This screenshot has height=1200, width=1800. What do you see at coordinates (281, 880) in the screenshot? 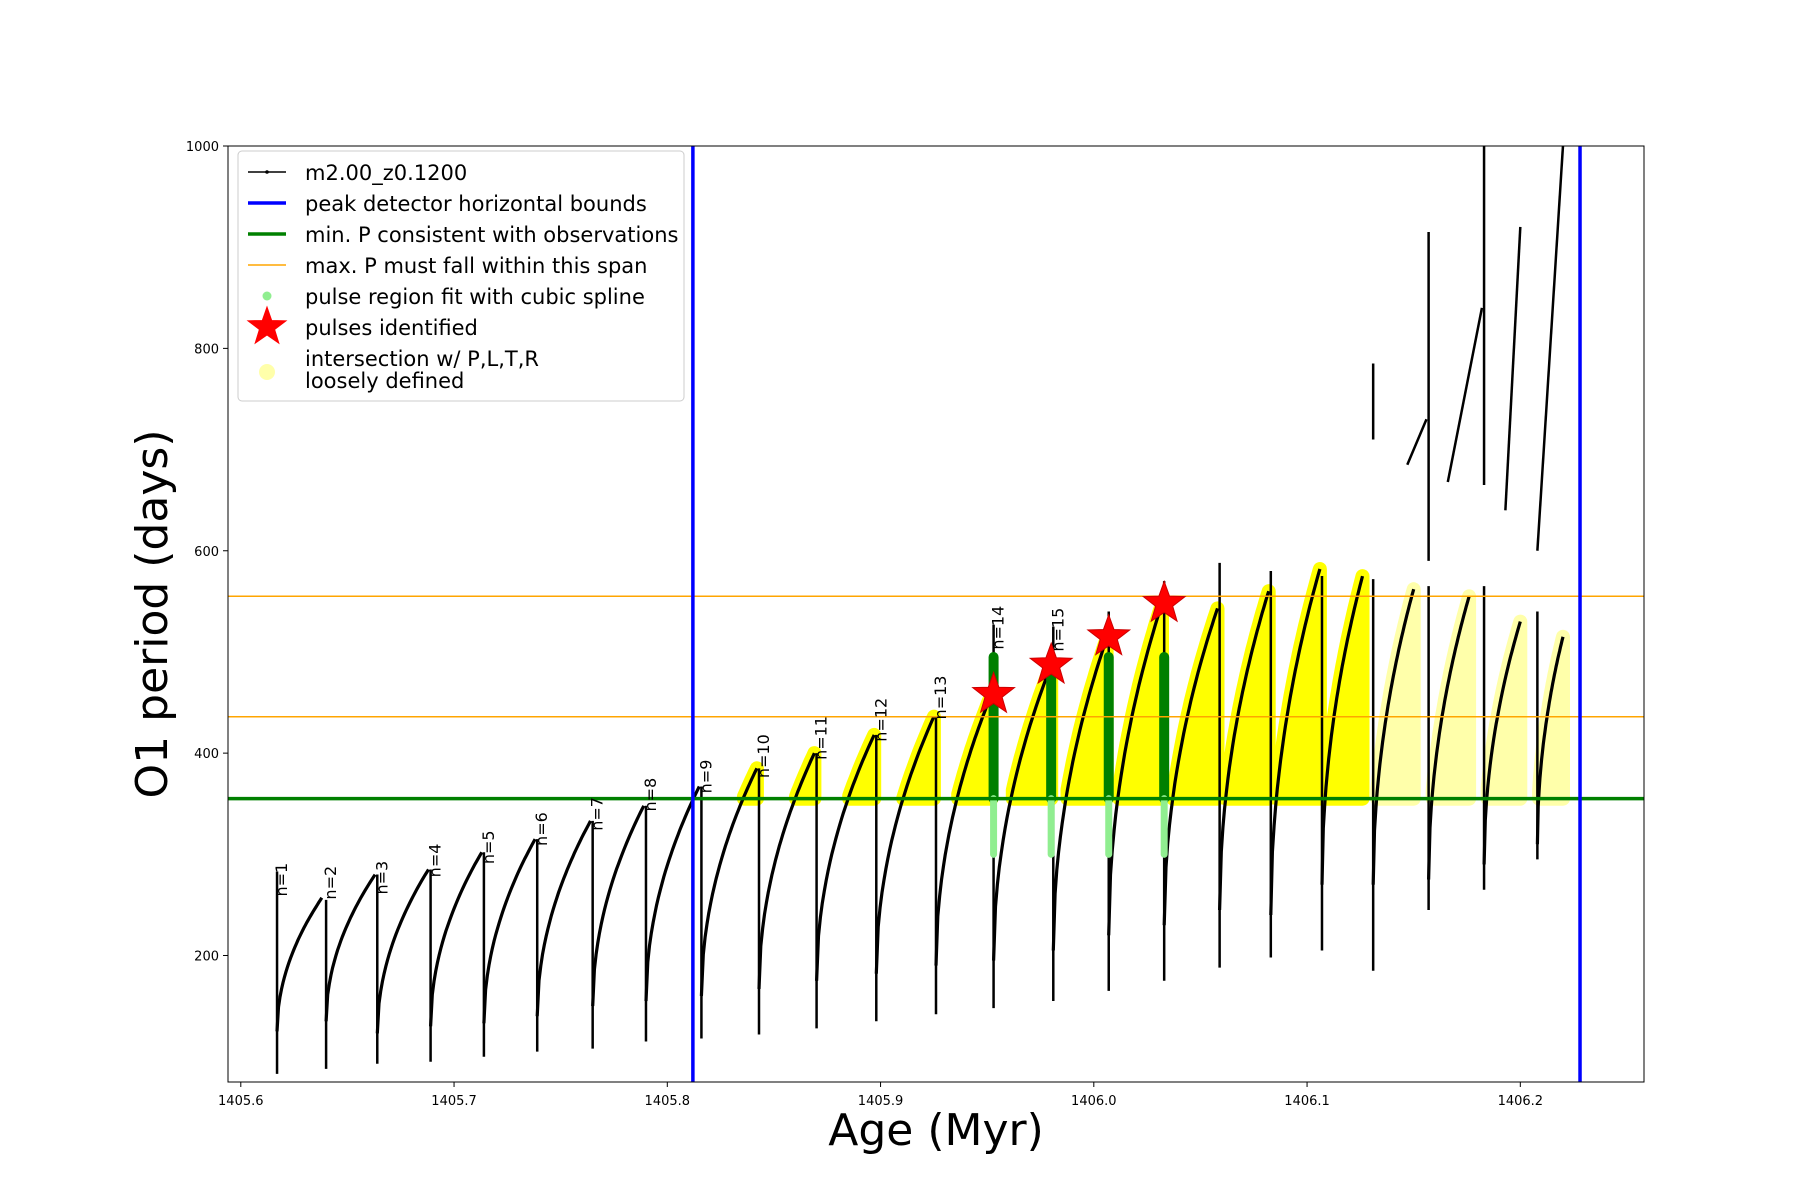
I see `pulse-label: n=1` at bounding box center [281, 880].